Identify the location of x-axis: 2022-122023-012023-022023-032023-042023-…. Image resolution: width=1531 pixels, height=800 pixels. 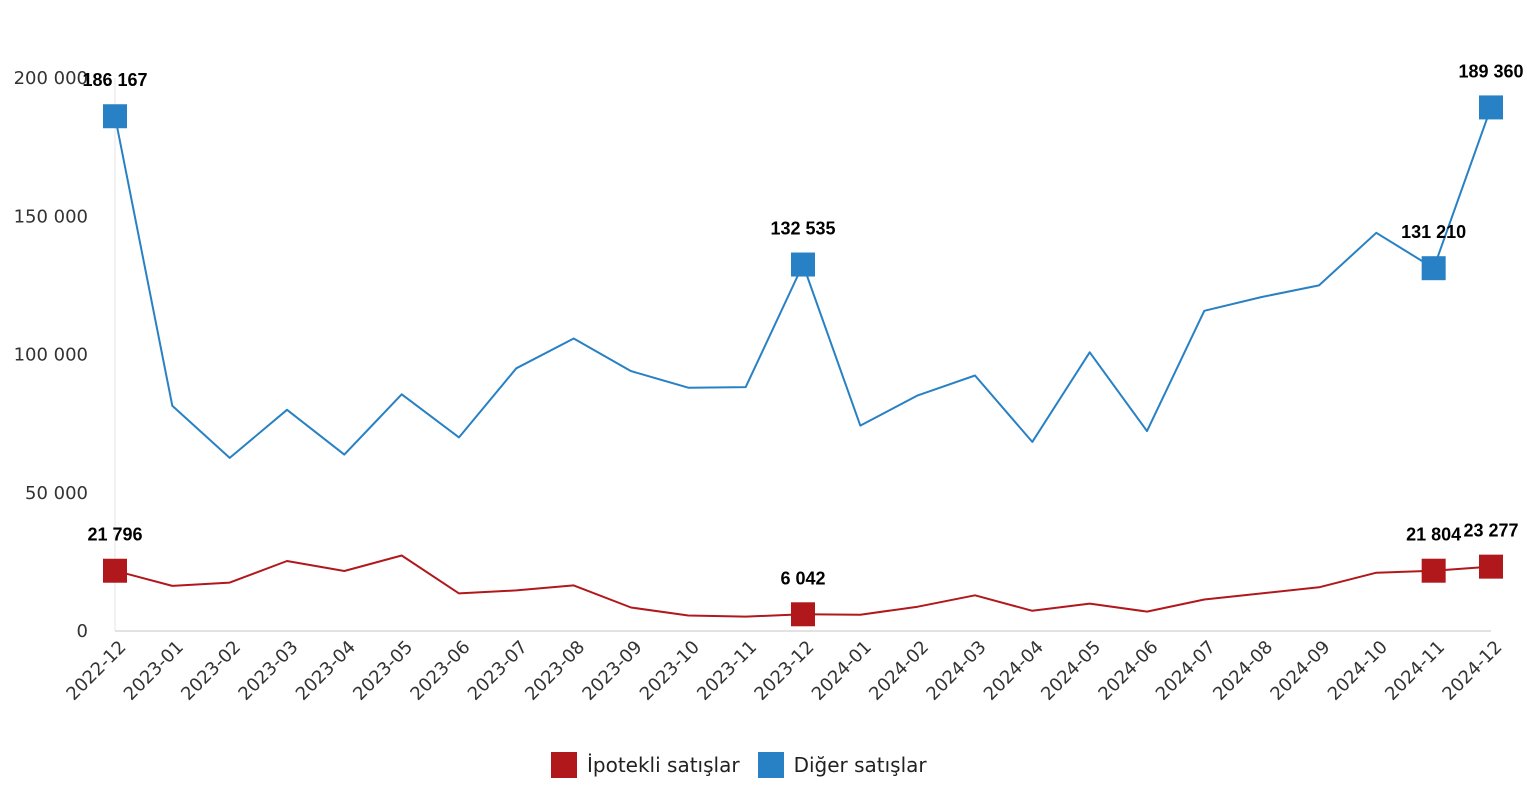
(784, 667).